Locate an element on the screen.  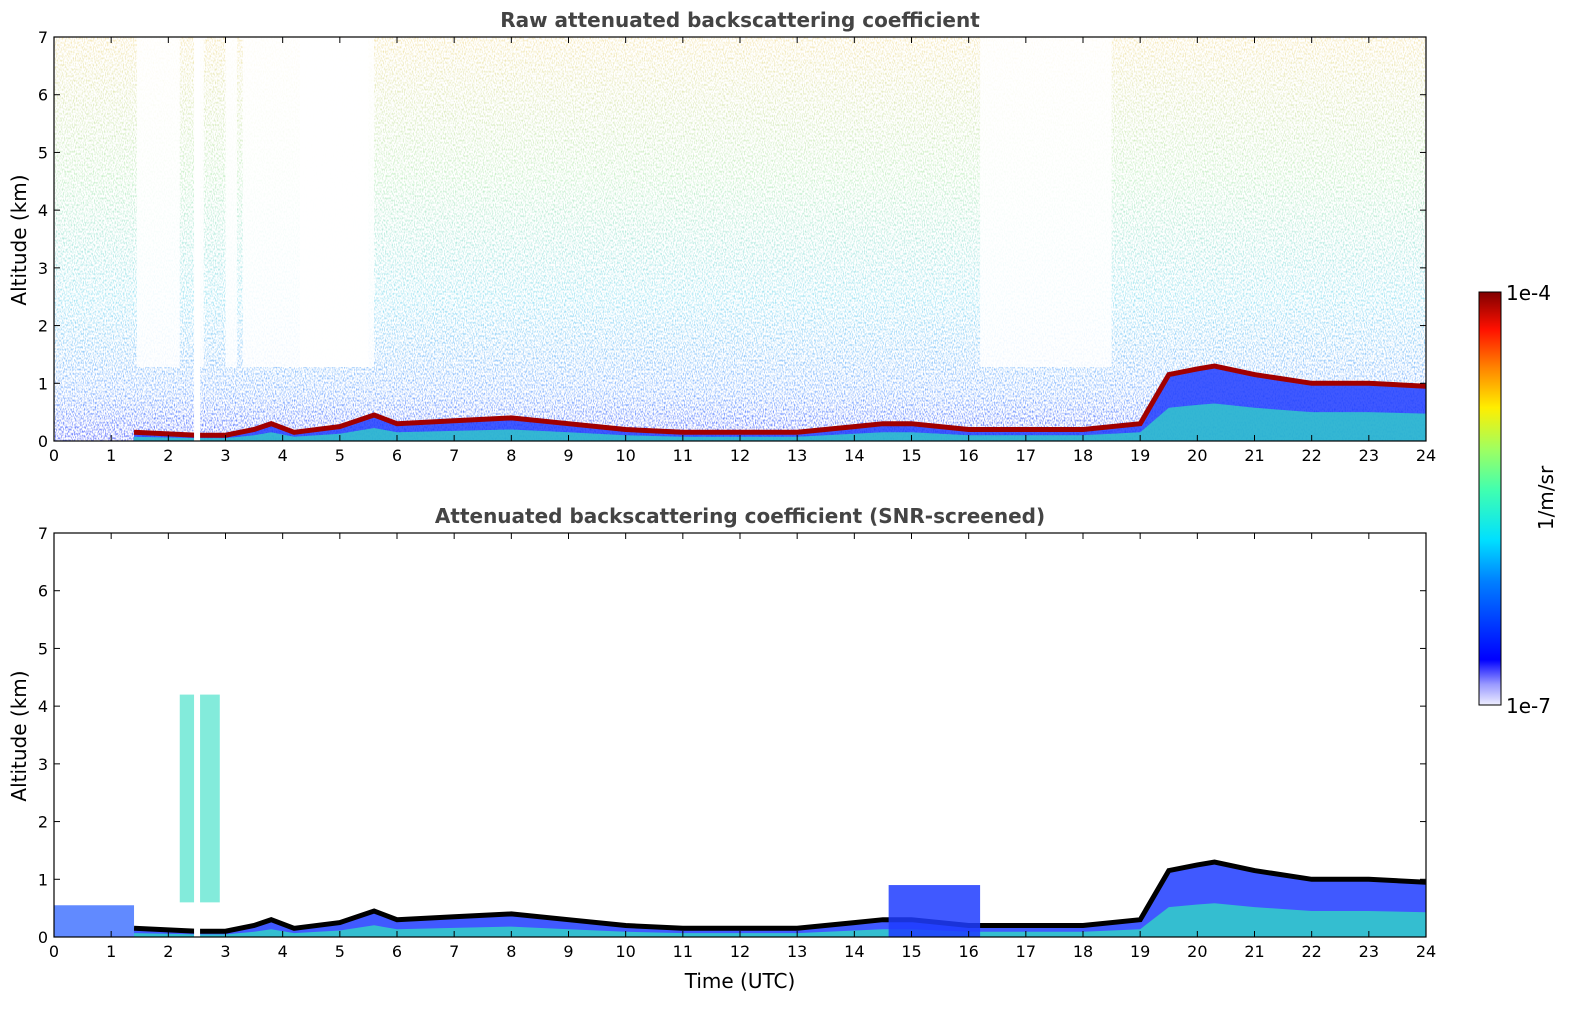
screened-layer-top-line is located at coordinates (779, 896).